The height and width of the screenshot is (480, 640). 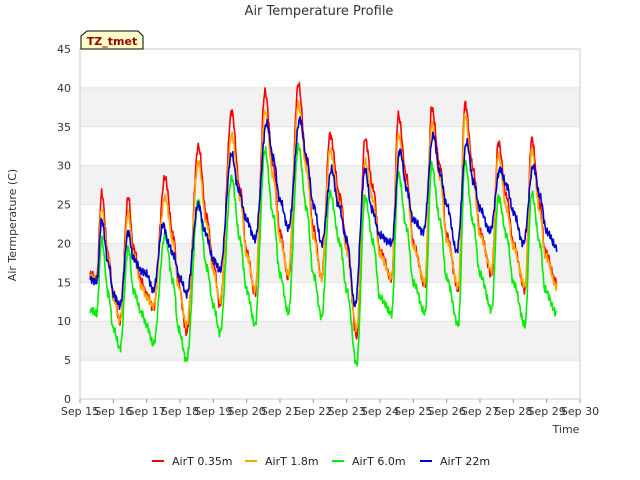 I want to click on x-tick-label: Sep 21, so click(x=280, y=411).